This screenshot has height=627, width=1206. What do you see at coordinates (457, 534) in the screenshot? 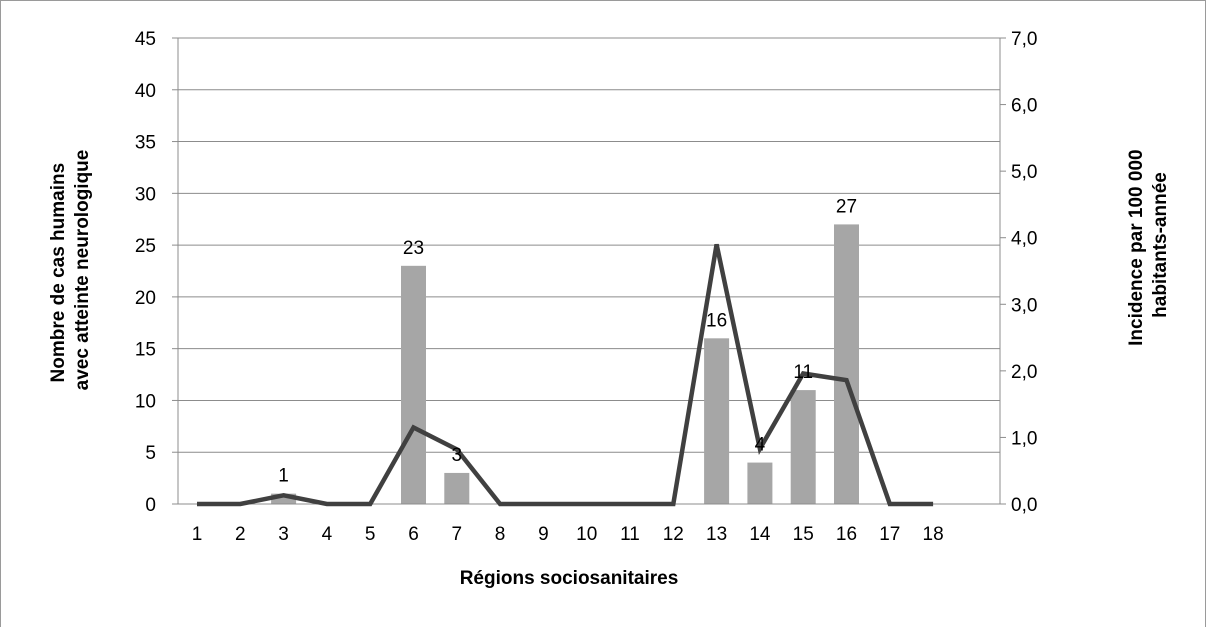
I see `x-tick-label: 7` at bounding box center [457, 534].